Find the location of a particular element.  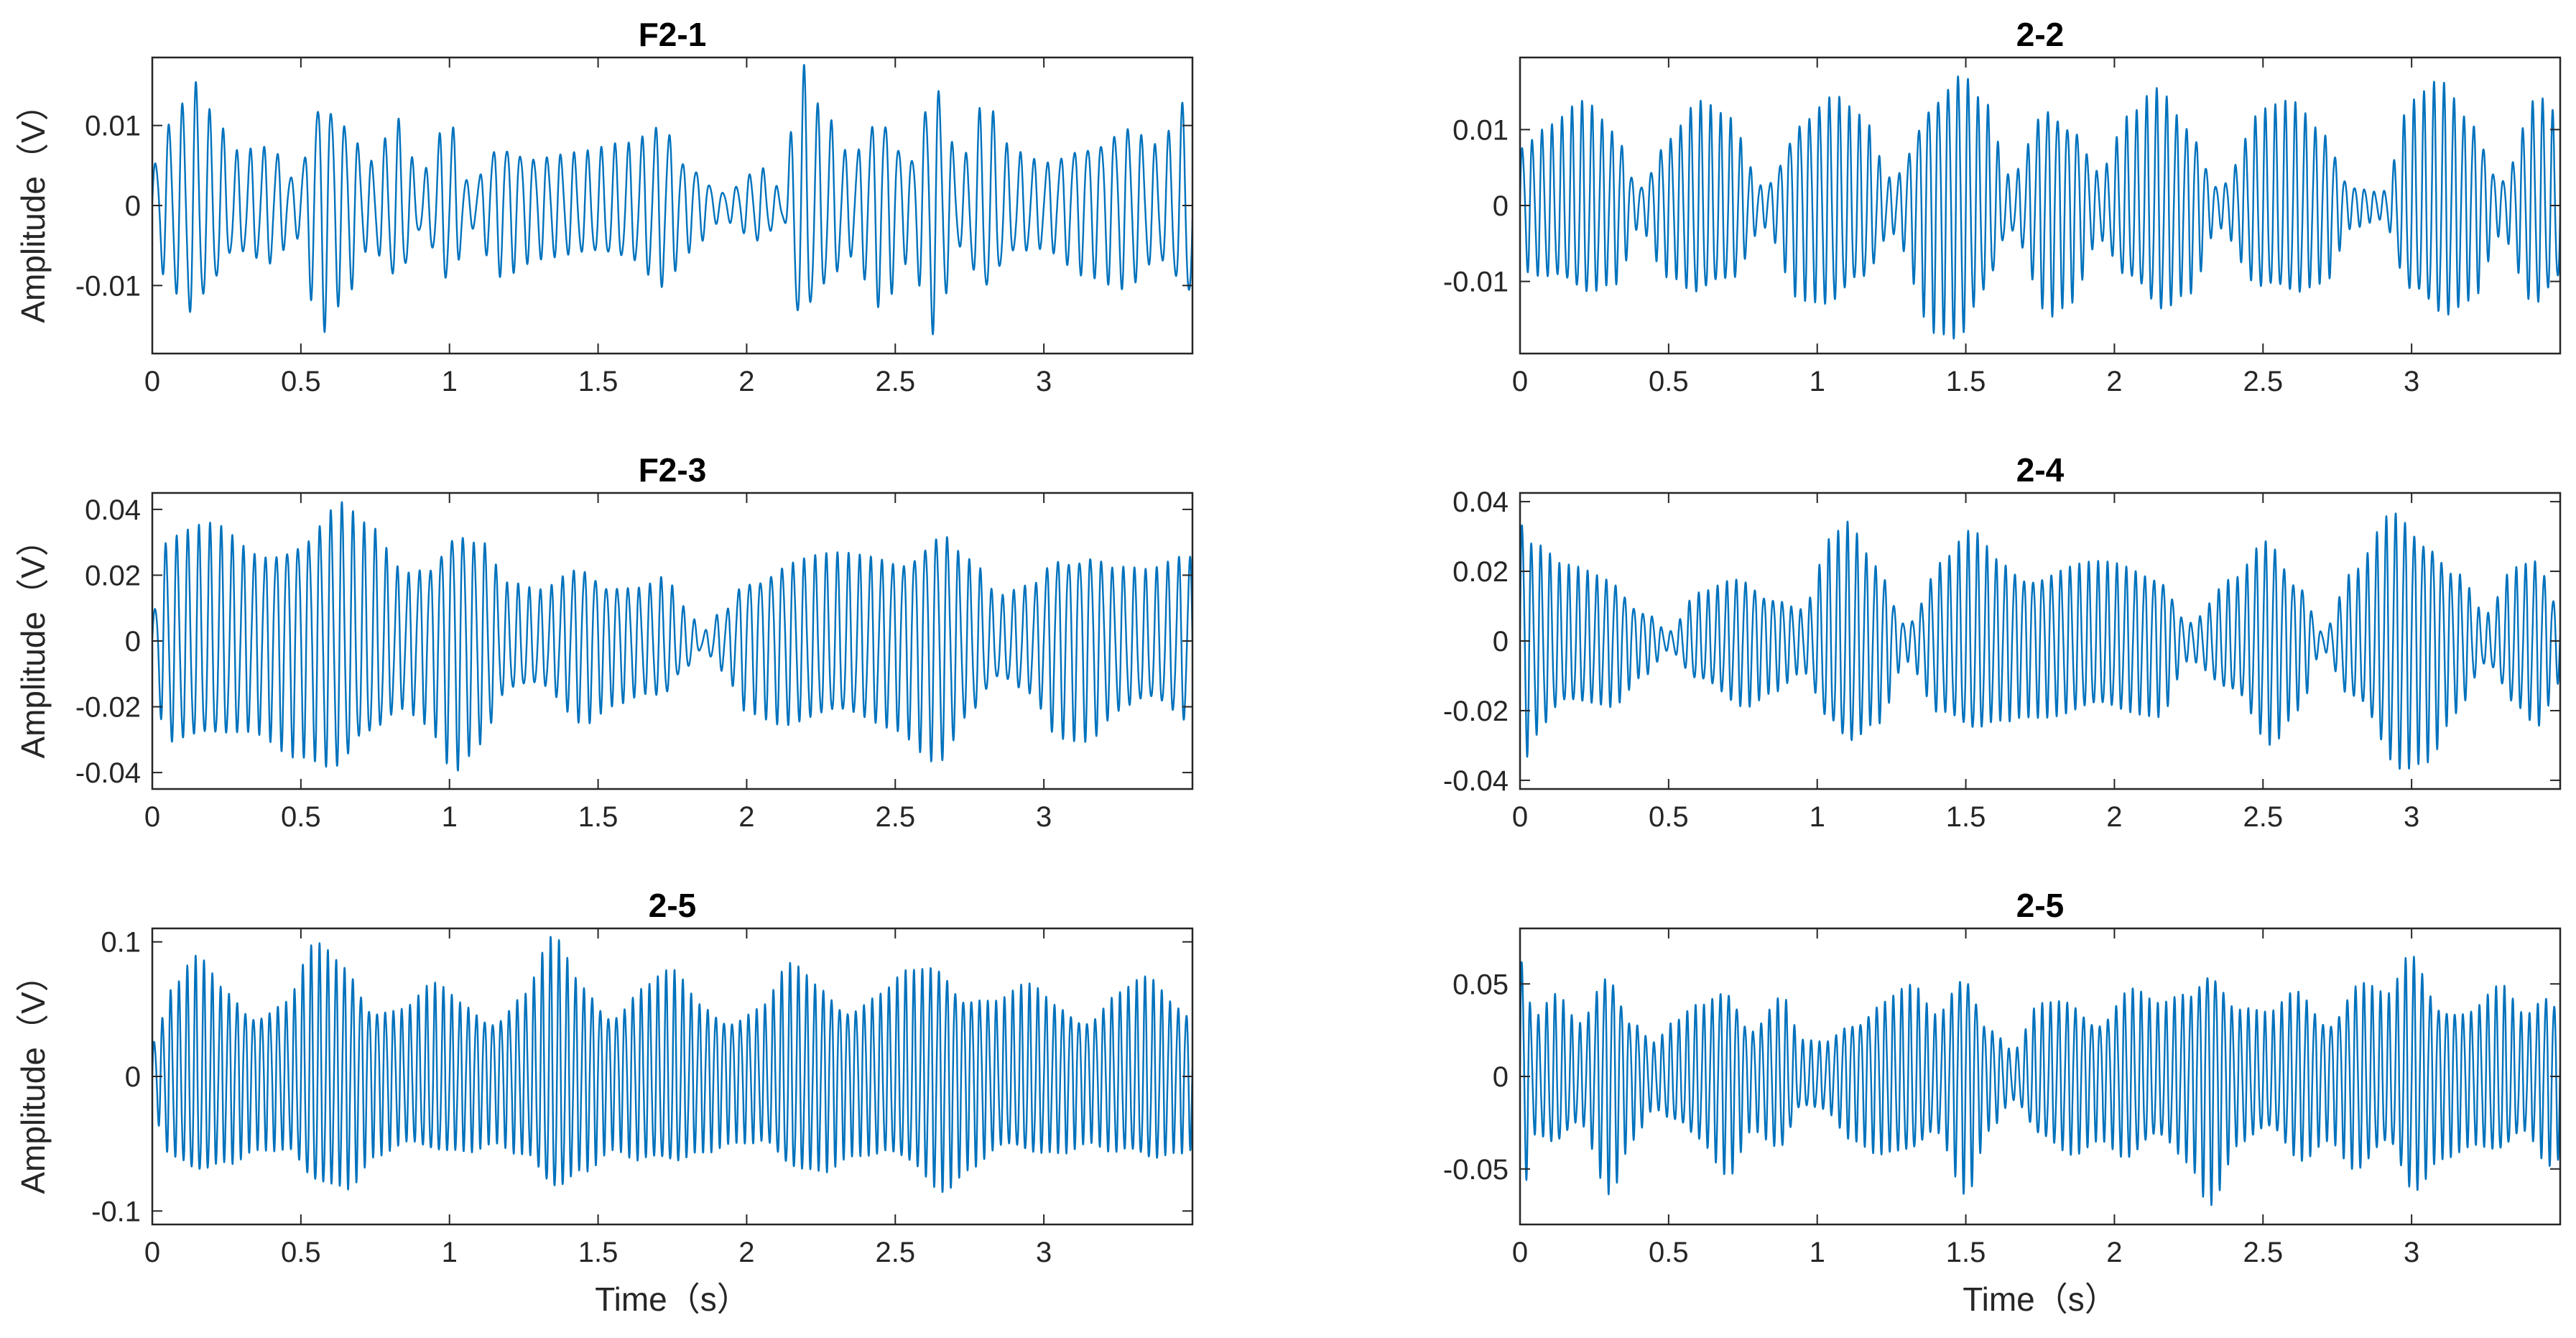

axes-frame is located at coordinates (672, 641).